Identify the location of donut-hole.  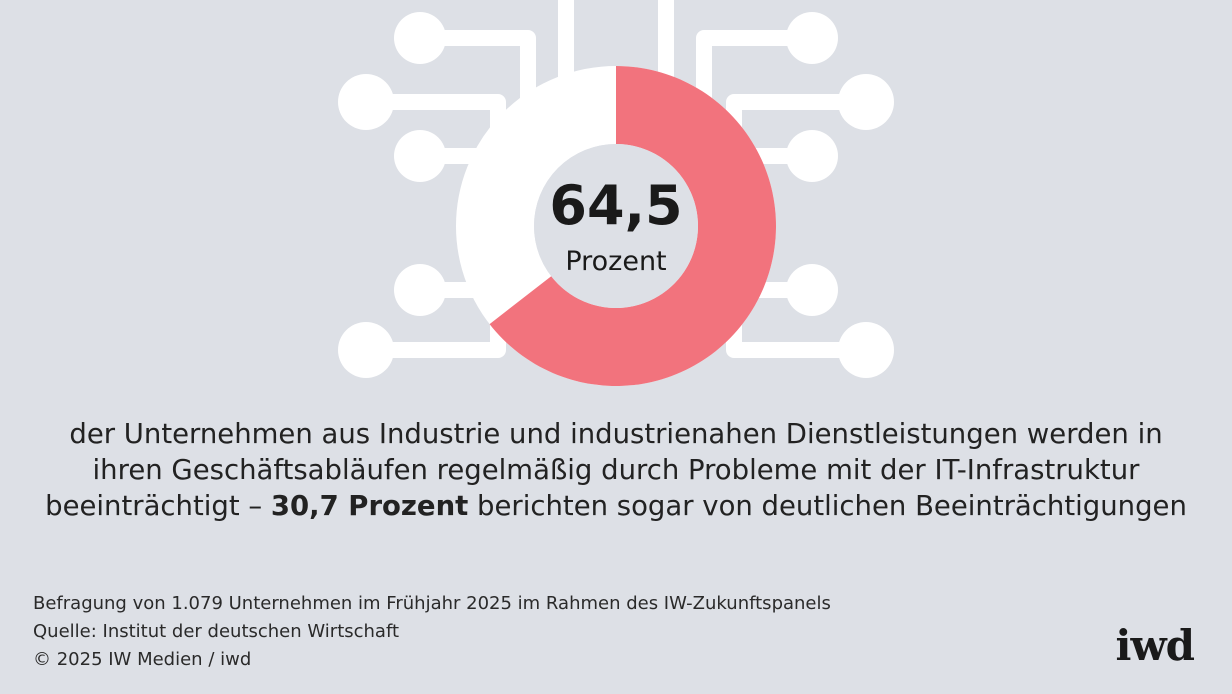
(616, 226).